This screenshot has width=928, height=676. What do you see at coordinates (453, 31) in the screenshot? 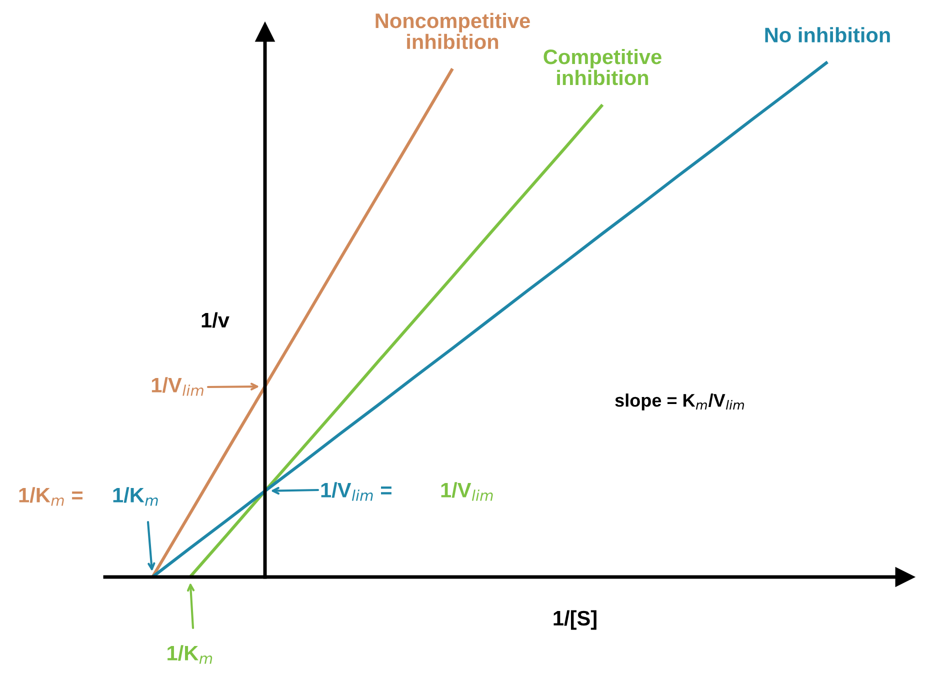
I see `series-label: Noncompetitive inhibition` at bounding box center [453, 31].